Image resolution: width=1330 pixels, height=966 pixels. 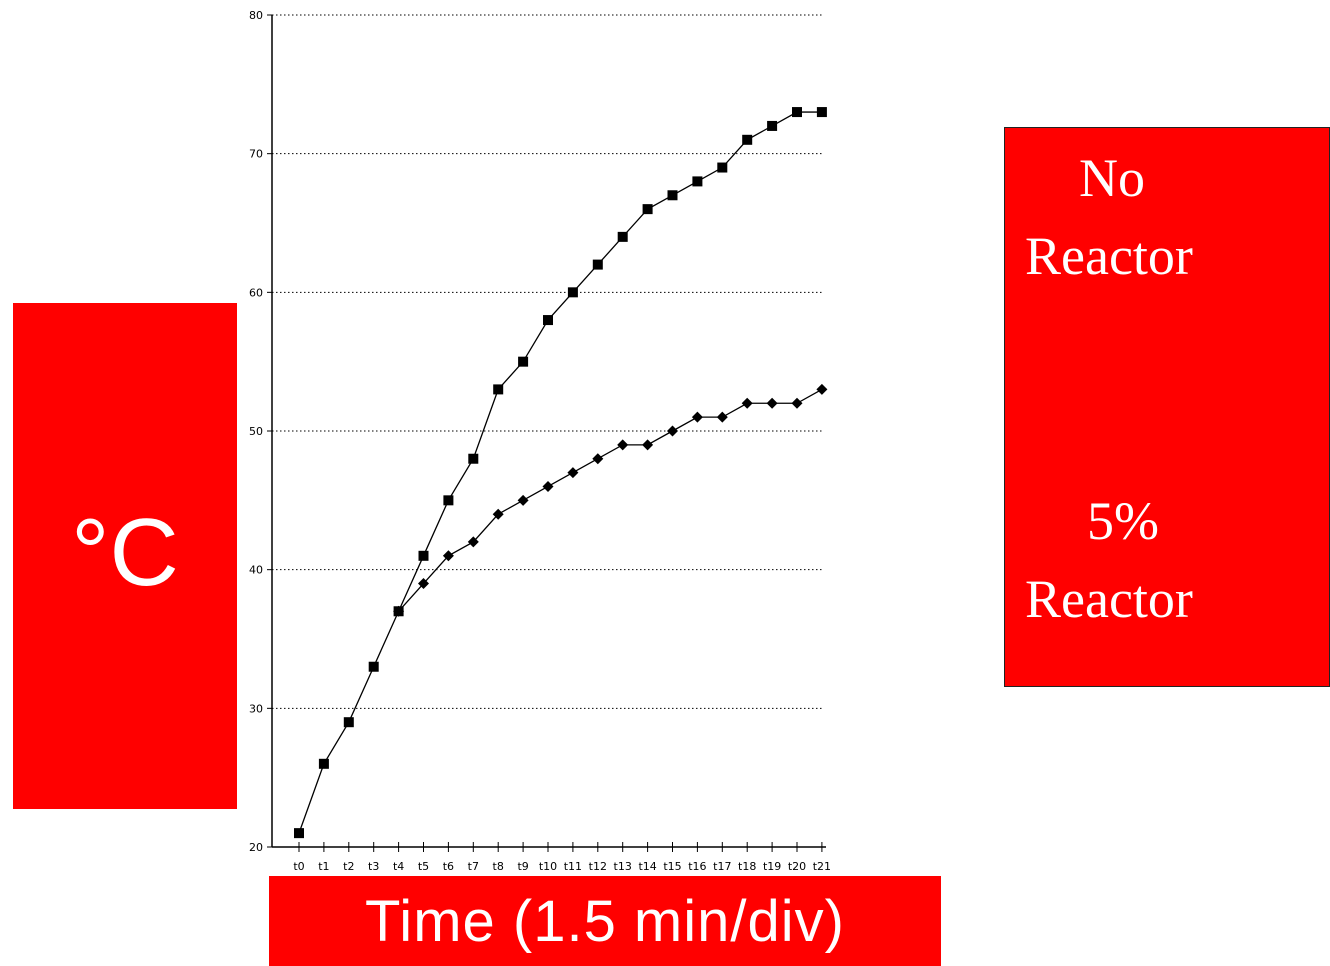 I want to click on y-tick-label: 40, so click(x=256, y=570).